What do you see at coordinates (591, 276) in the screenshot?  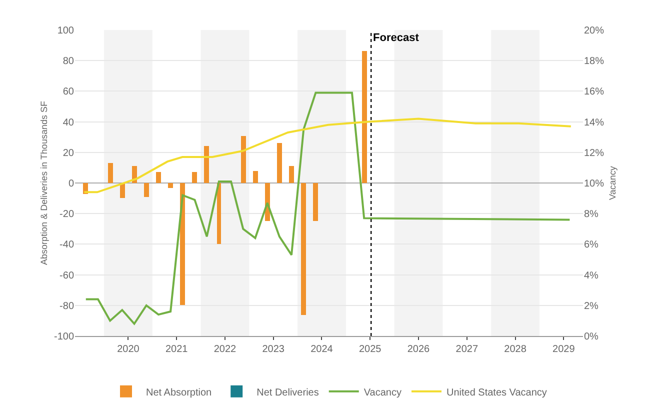 I see `y2-tick-label: 4%` at bounding box center [591, 276].